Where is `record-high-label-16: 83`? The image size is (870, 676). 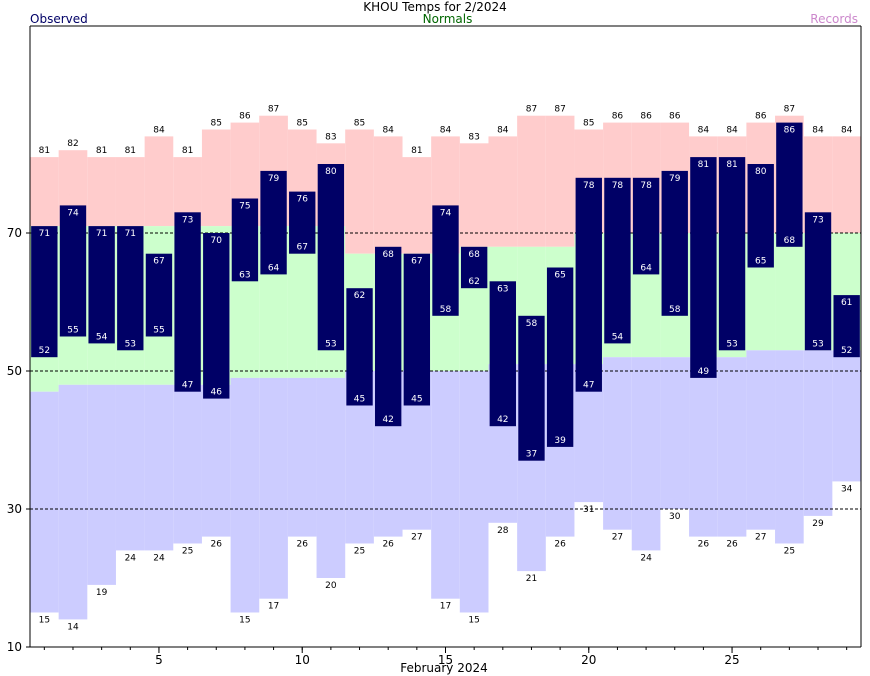
record-high-label-16: 83 is located at coordinates (473, 137).